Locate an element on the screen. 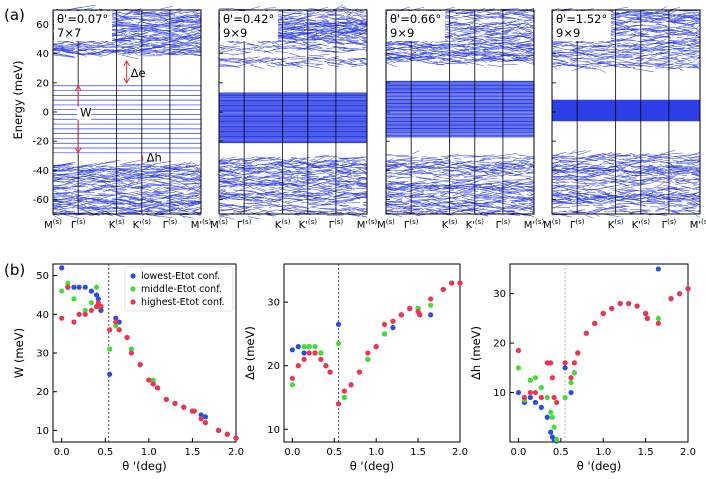 The width and height of the screenshot is (706, 479). cell-label: 9×9 is located at coordinates (568, 33).